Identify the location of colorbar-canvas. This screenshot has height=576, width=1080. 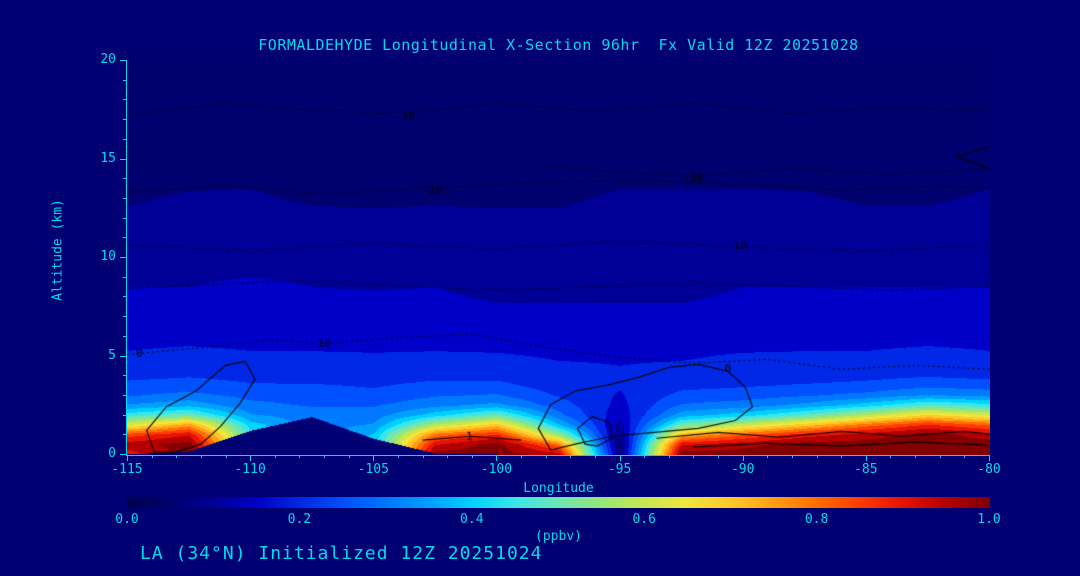
(558, 502).